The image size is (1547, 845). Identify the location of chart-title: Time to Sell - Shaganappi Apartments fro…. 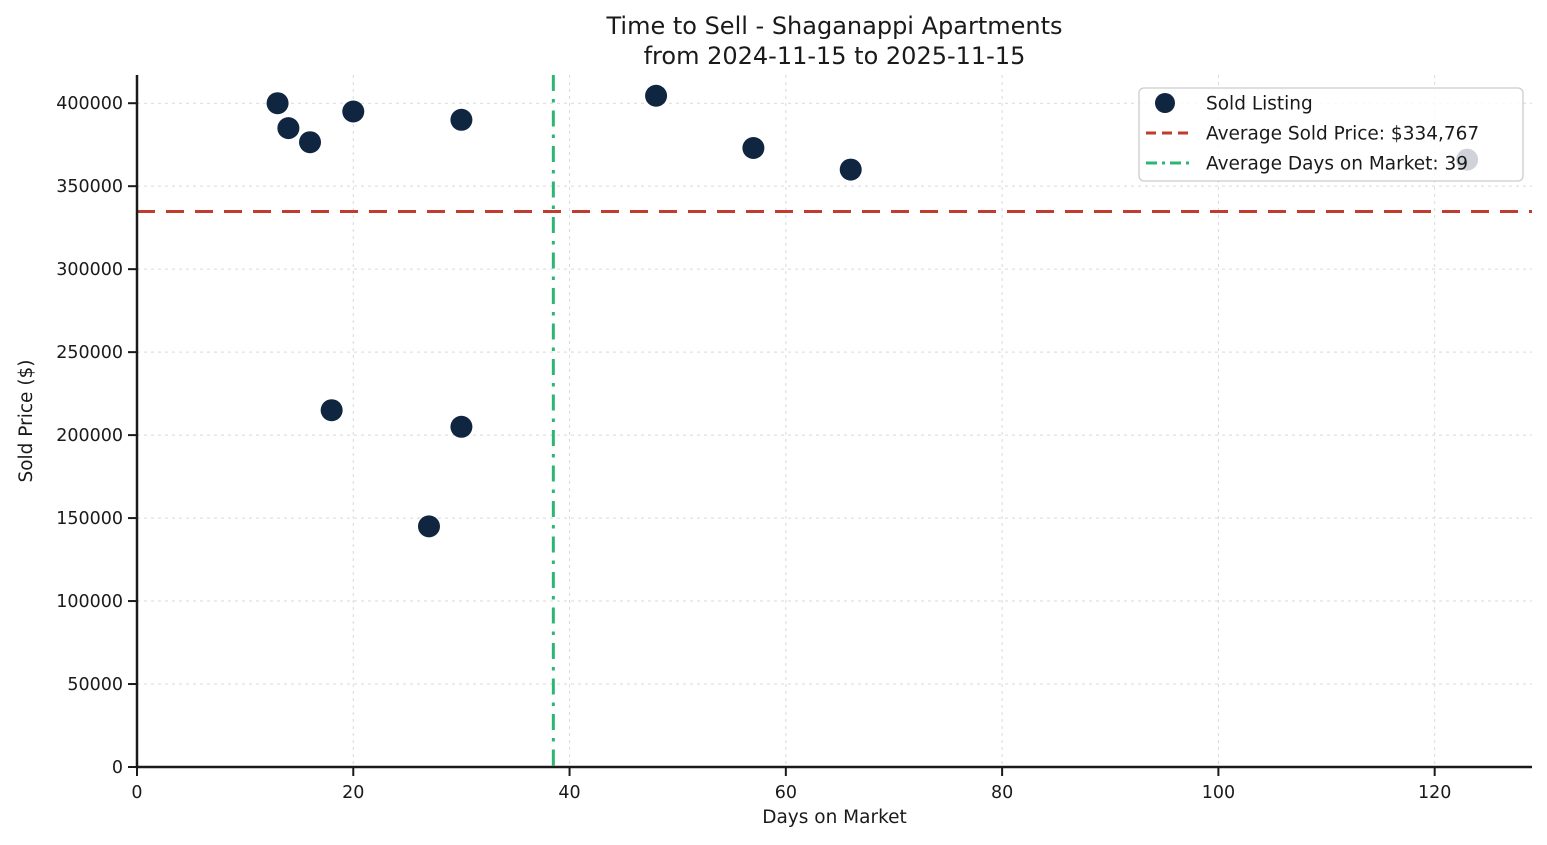
(834, 41).